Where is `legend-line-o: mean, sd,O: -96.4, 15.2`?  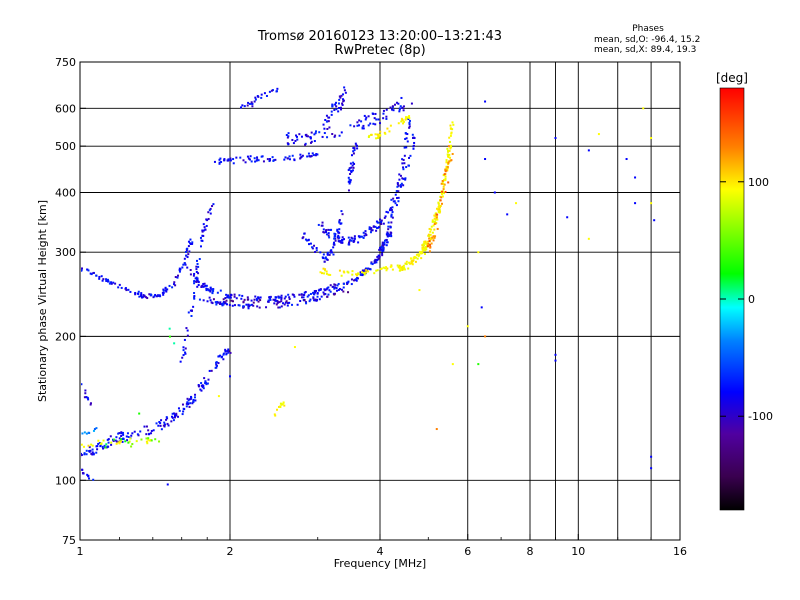 legend-line-o: mean, sd,O: -96.4, 15.2 is located at coordinates (647, 40).